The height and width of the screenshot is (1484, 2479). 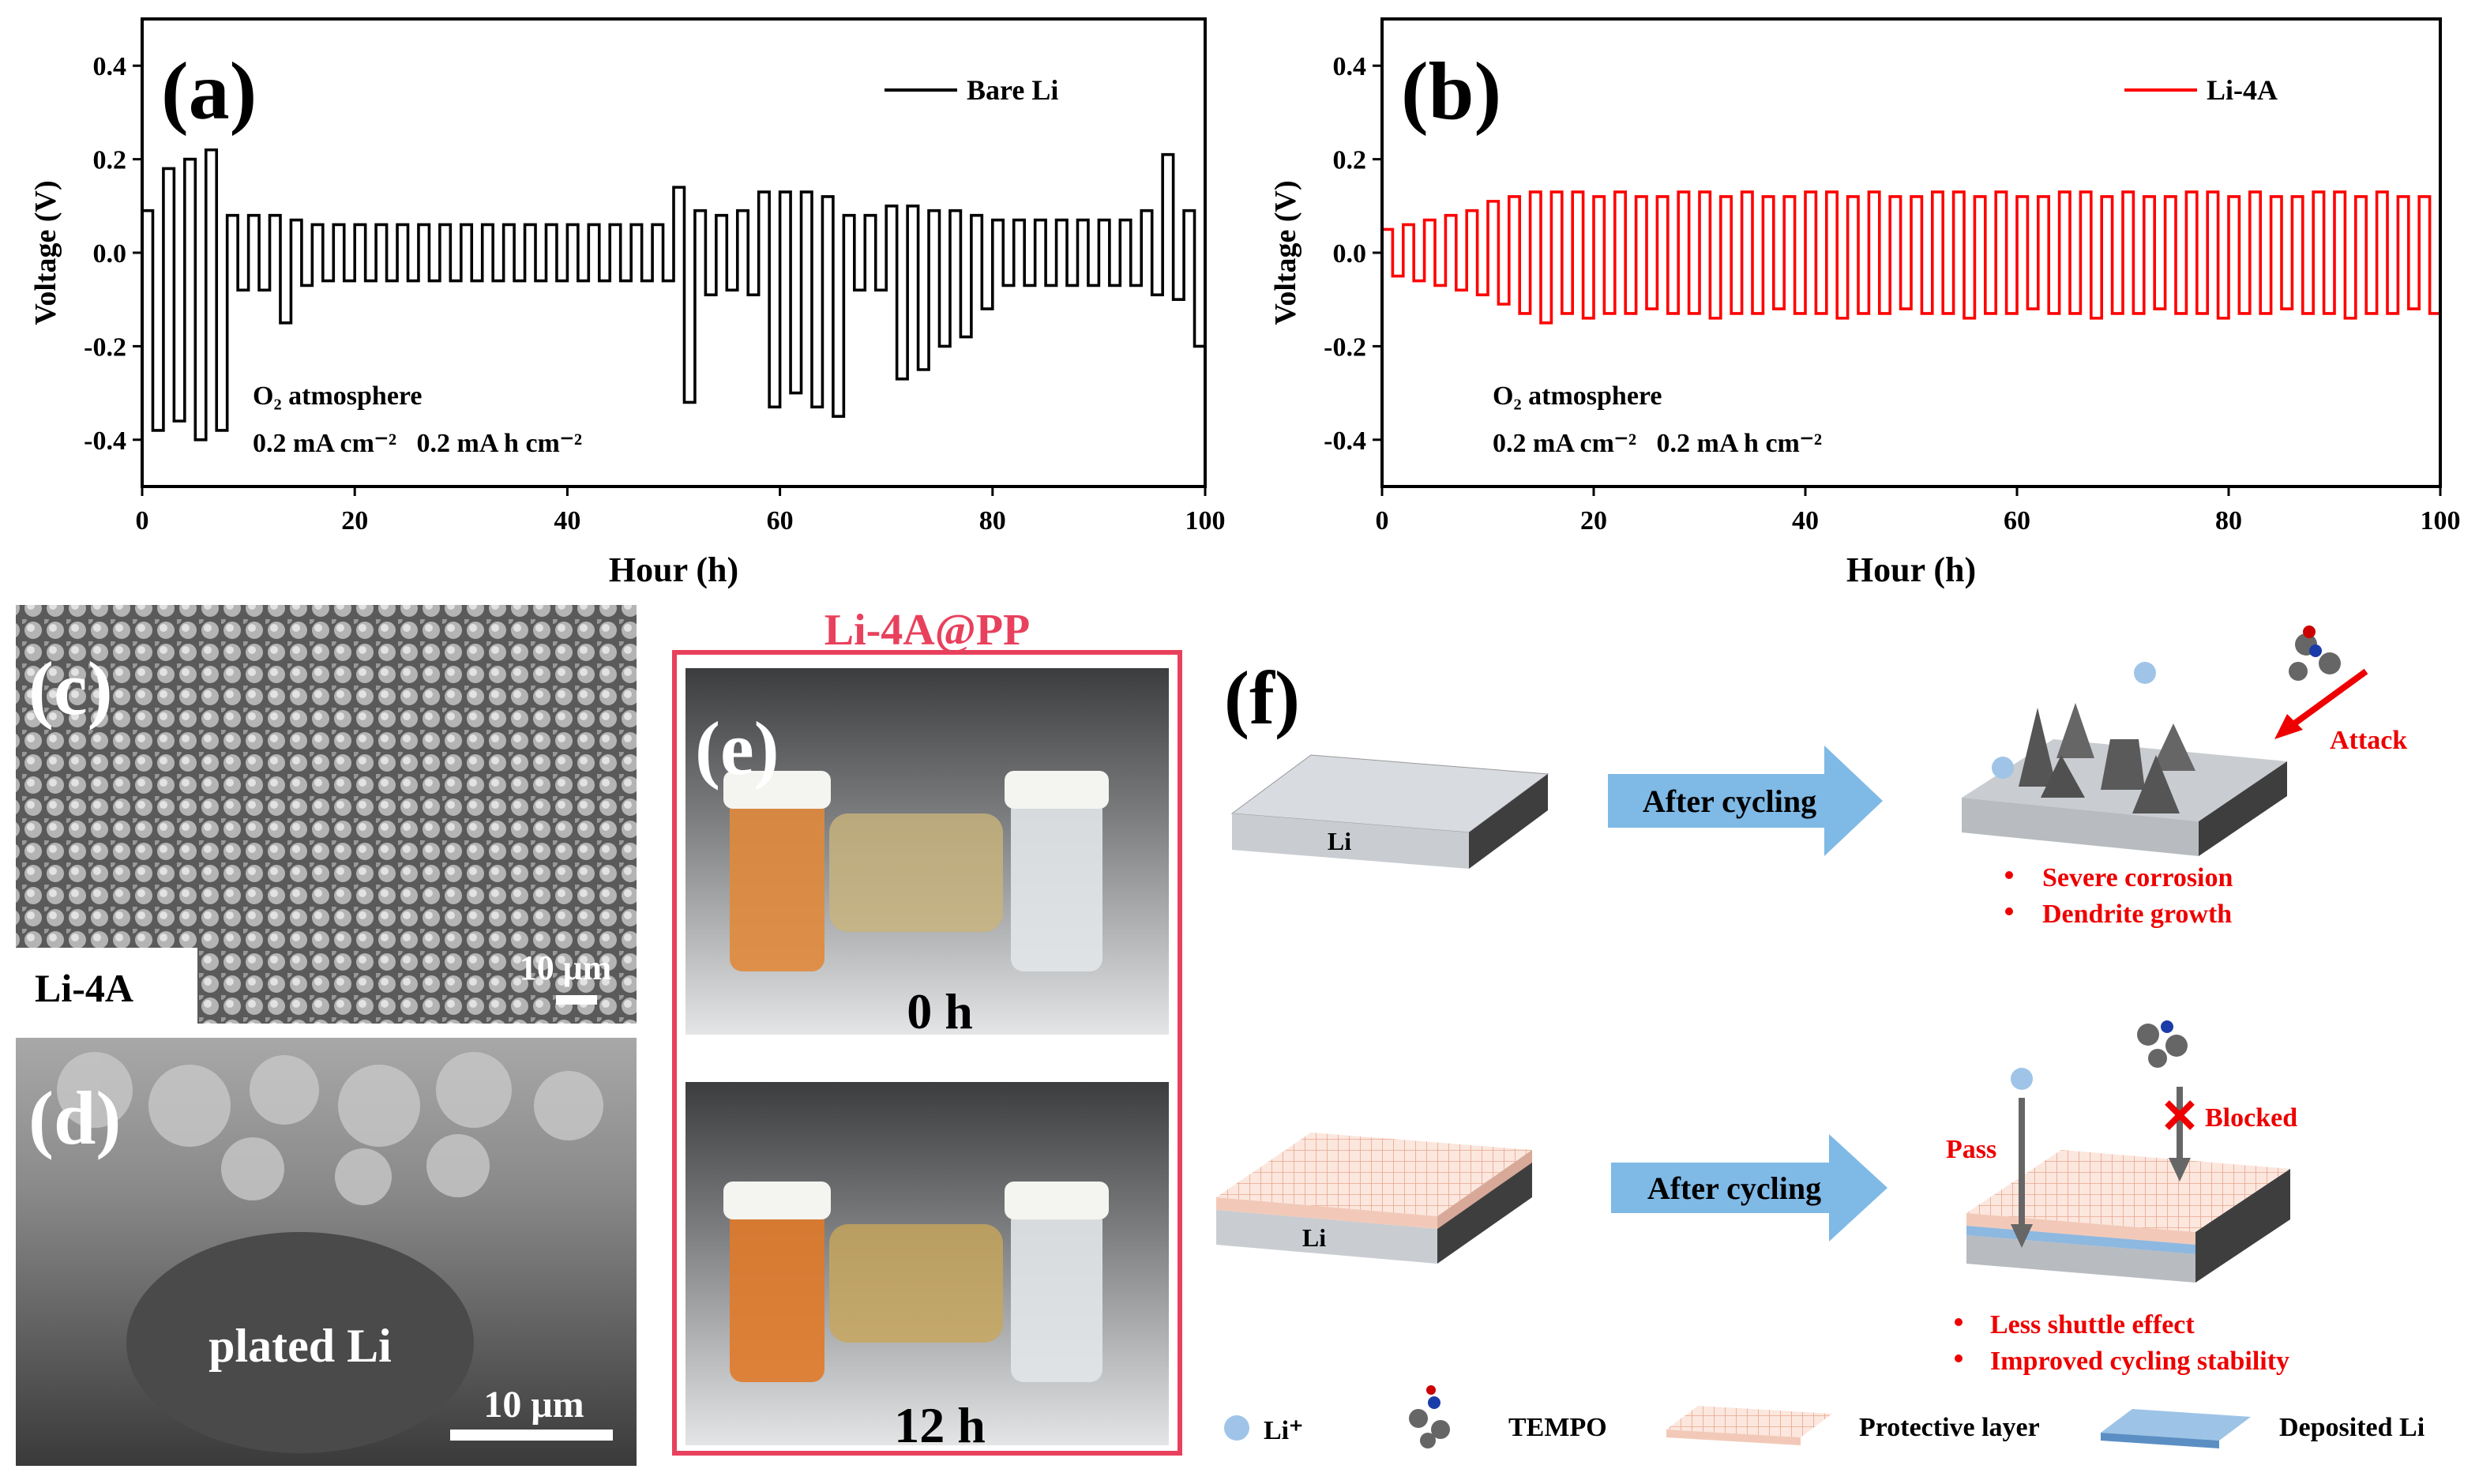 What do you see at coordinates (2328, 699) in the screenshot?
I see `attack-arrow` at bounding box center [2328, 699].